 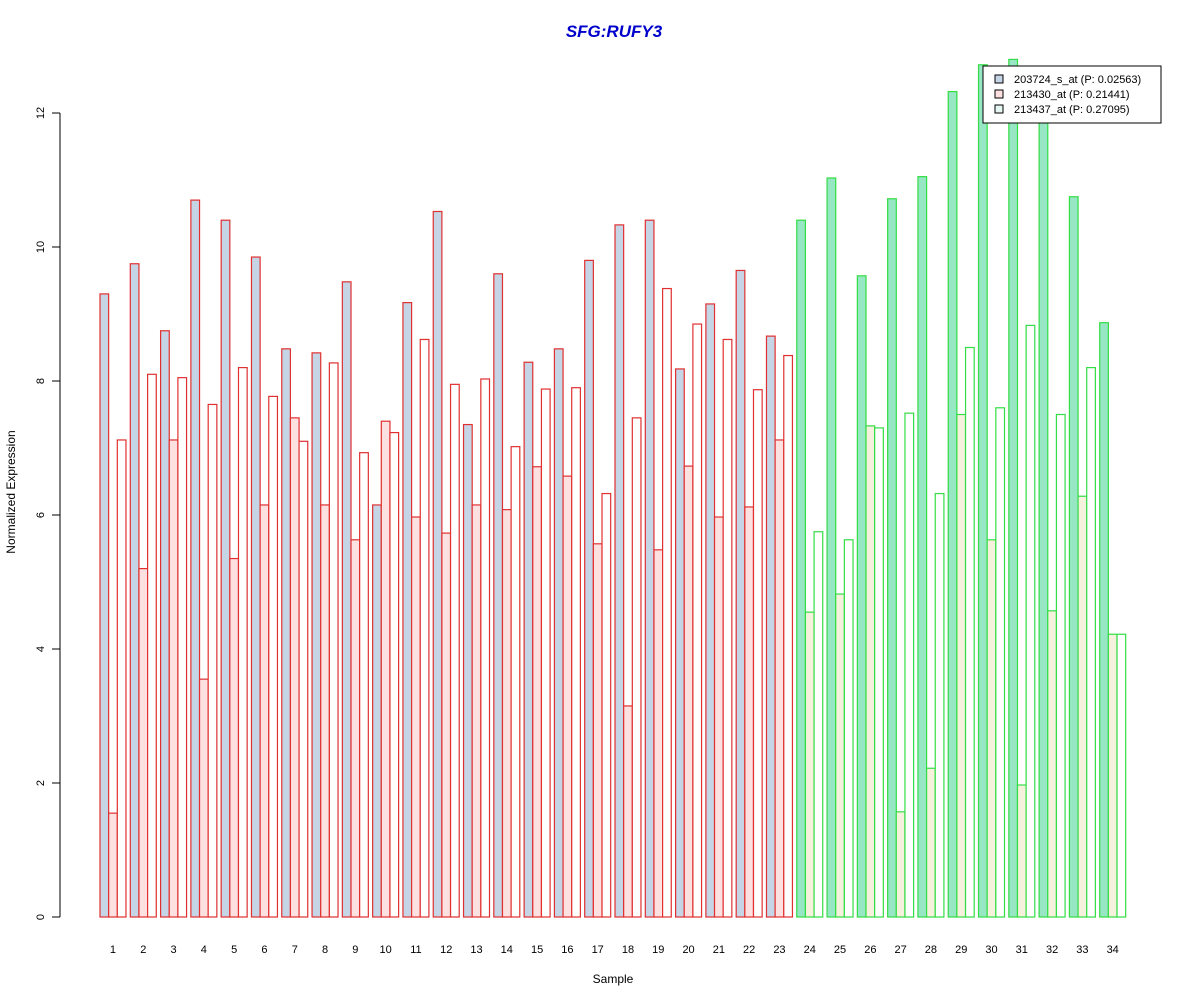 I want to click on x-tick-label: 21, so click(x=719, y=950).